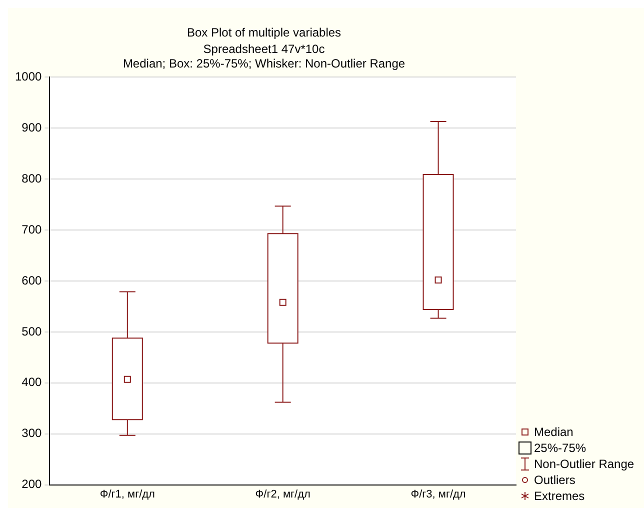  What do you see at coordinates (28, 77) in the screenshot?
I see `y-tick-label: 1000` at bounding box center [28, 77].